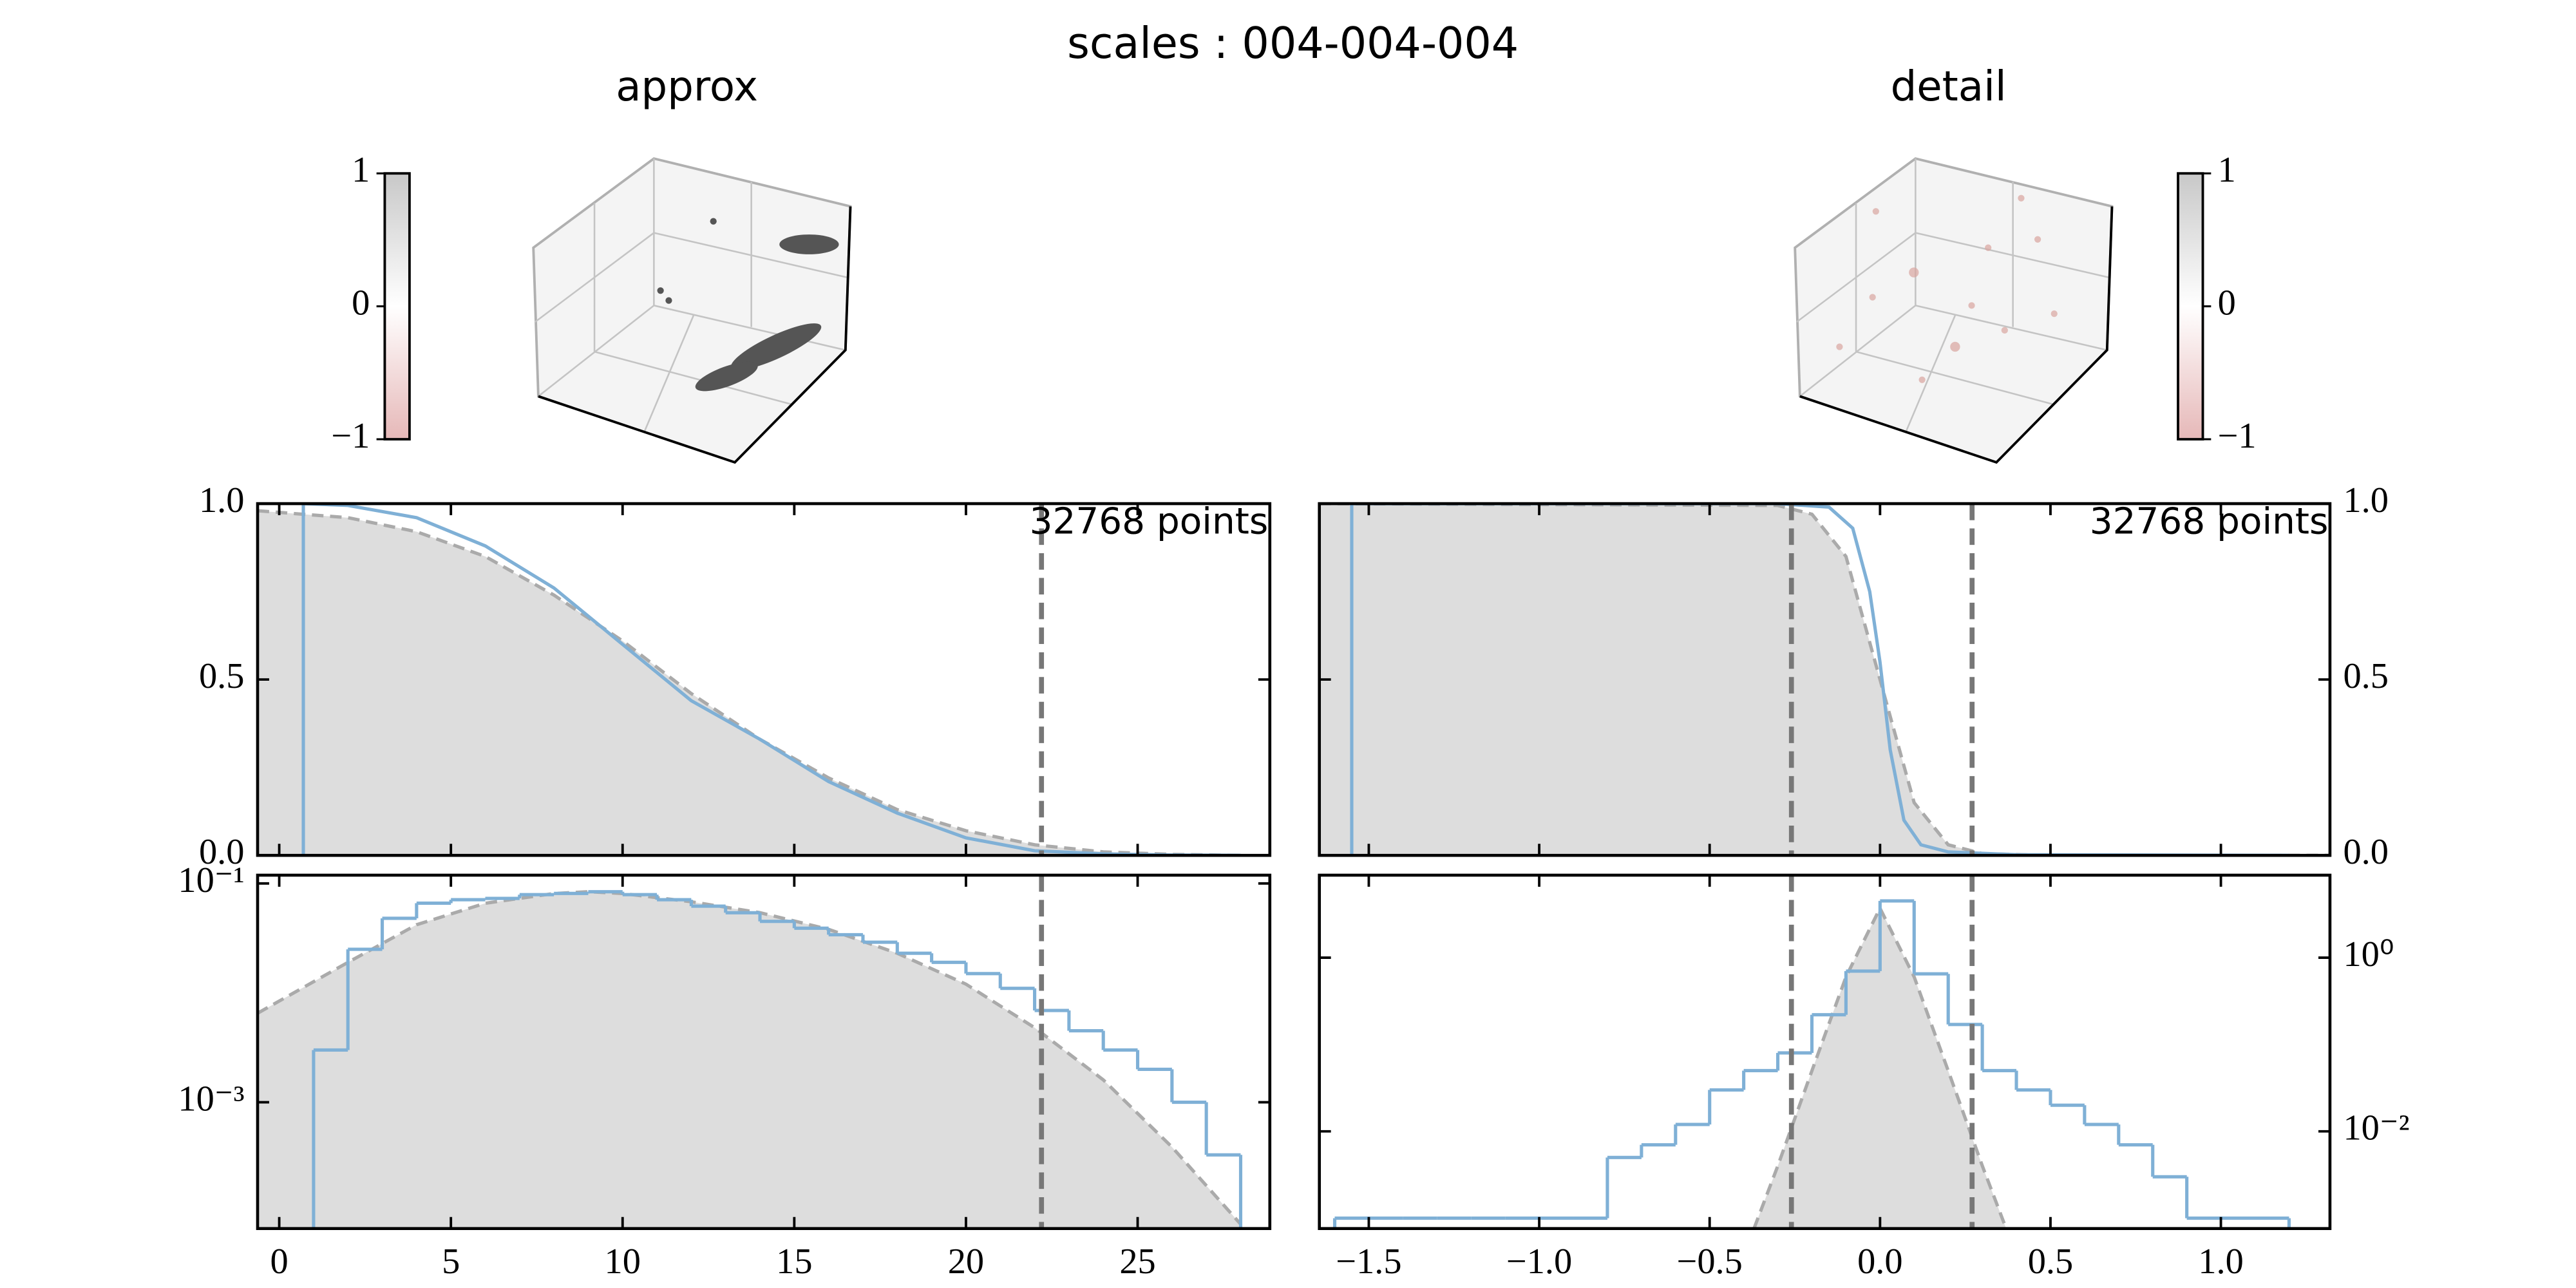 Image resolution: width=2576 pixels, height=1288 pixels. Describe the element at coordinates (687, 87) in the screenshot. I see `panel-title: approx` at that location.